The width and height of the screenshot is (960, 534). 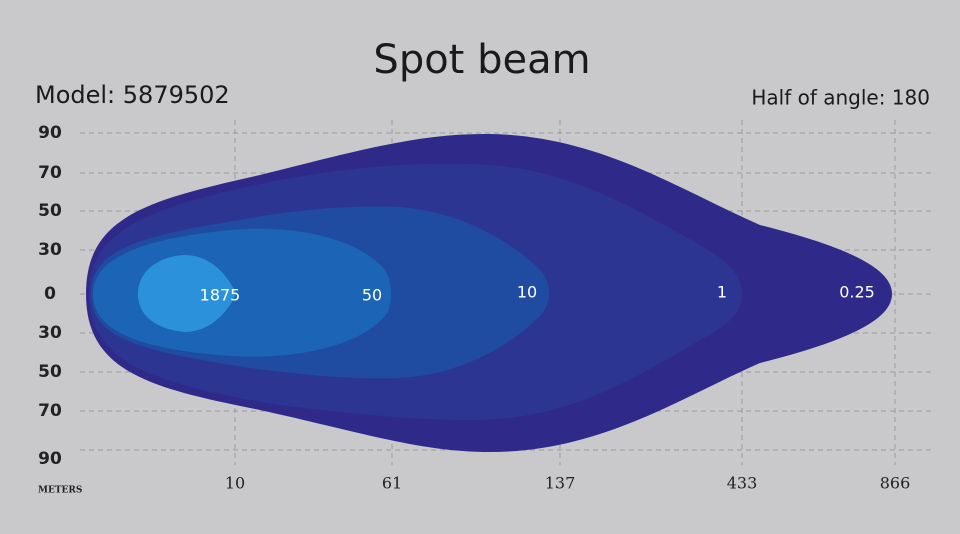 What do you see at coordinates (722, 292) in the screenshot?
I see `contour-label: 1` at bounding box center [722, 292].